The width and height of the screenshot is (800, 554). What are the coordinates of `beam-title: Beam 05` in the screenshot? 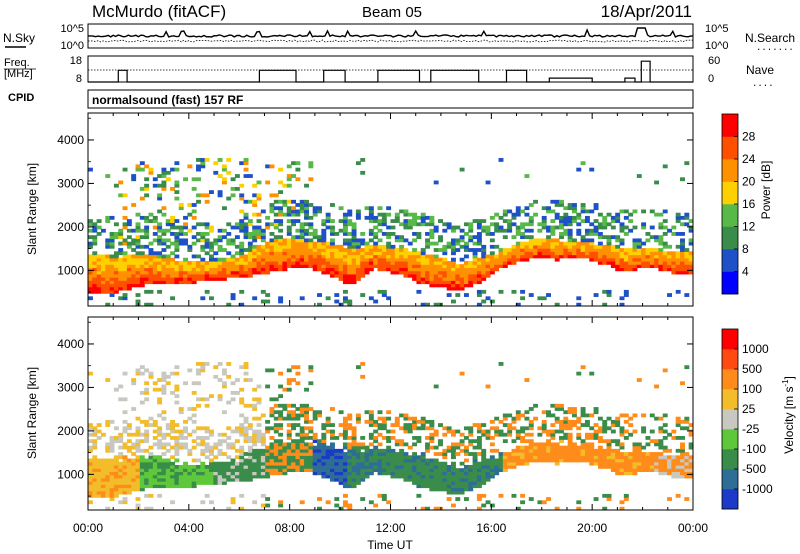 It's located at (392, 12).